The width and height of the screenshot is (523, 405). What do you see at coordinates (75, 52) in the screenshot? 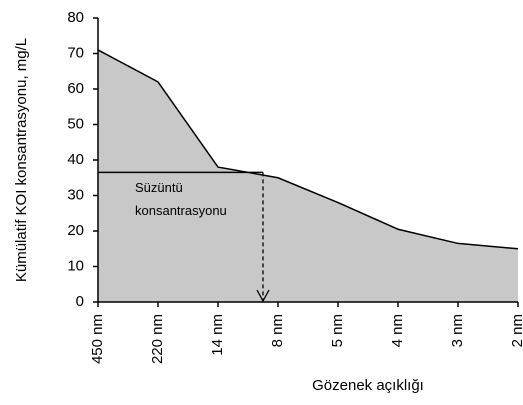
I see `y-tick-label: 70` at bounding box center [75, 52].